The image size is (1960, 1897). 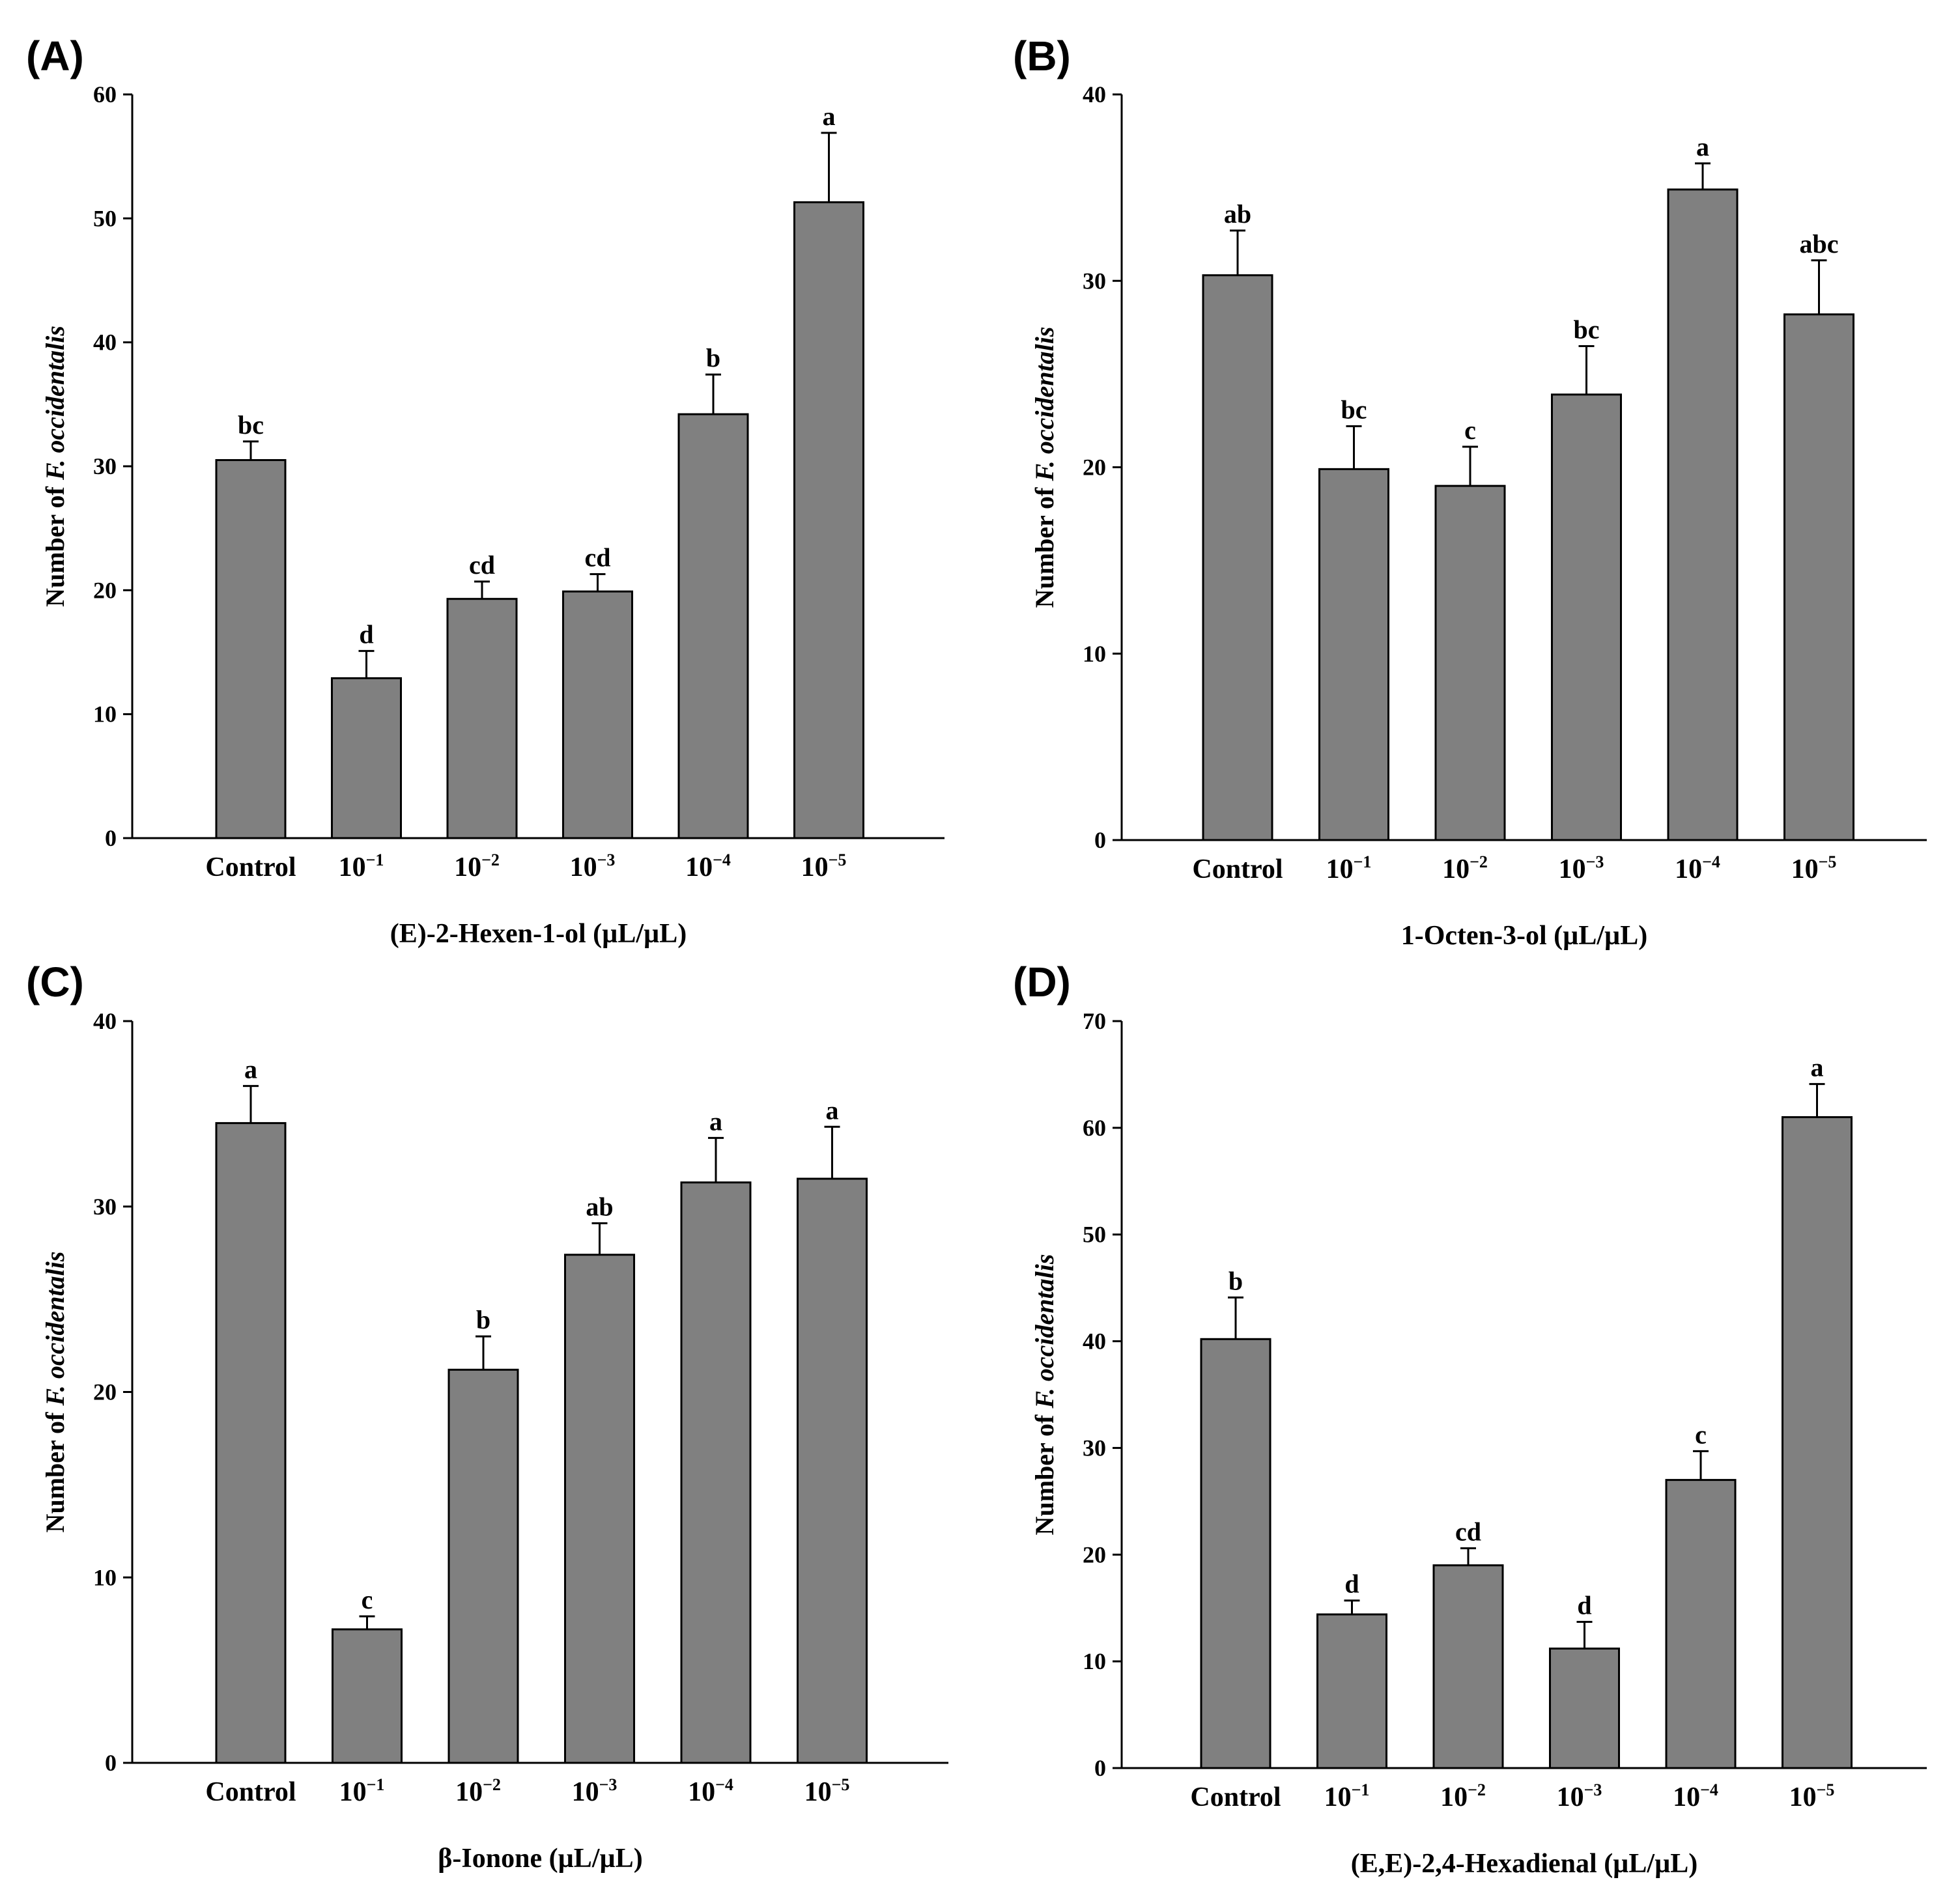 What do you see at coordinates (1042, 982) in the screenshot?
I see `panel-label: (D)` at bounding box center [1042, 982].